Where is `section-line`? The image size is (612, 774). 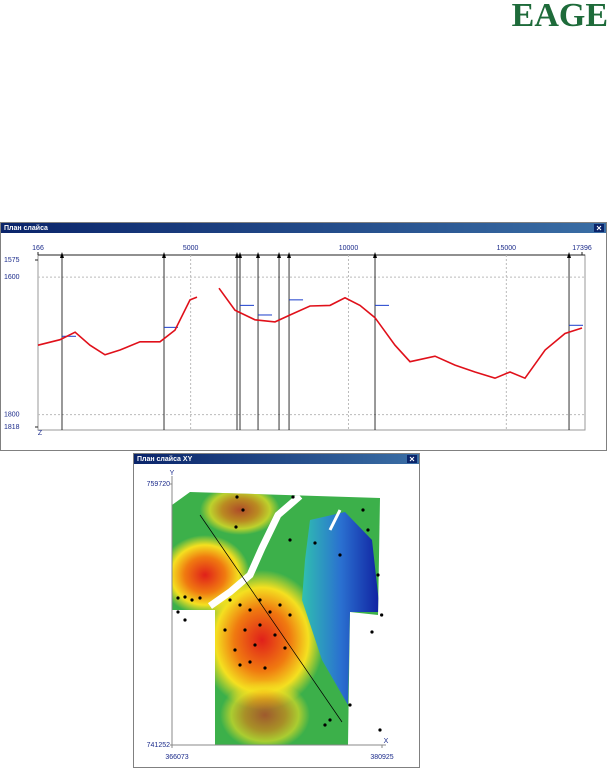 section-line is located at coordinates (271, 618).